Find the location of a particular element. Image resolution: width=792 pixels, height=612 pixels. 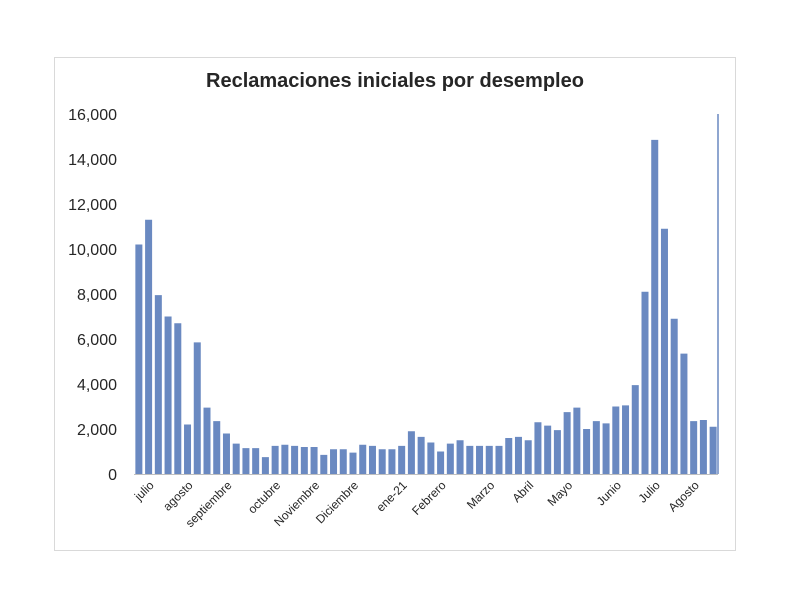

y-tick-label: 12,000 is located at coordinates (92, 205).